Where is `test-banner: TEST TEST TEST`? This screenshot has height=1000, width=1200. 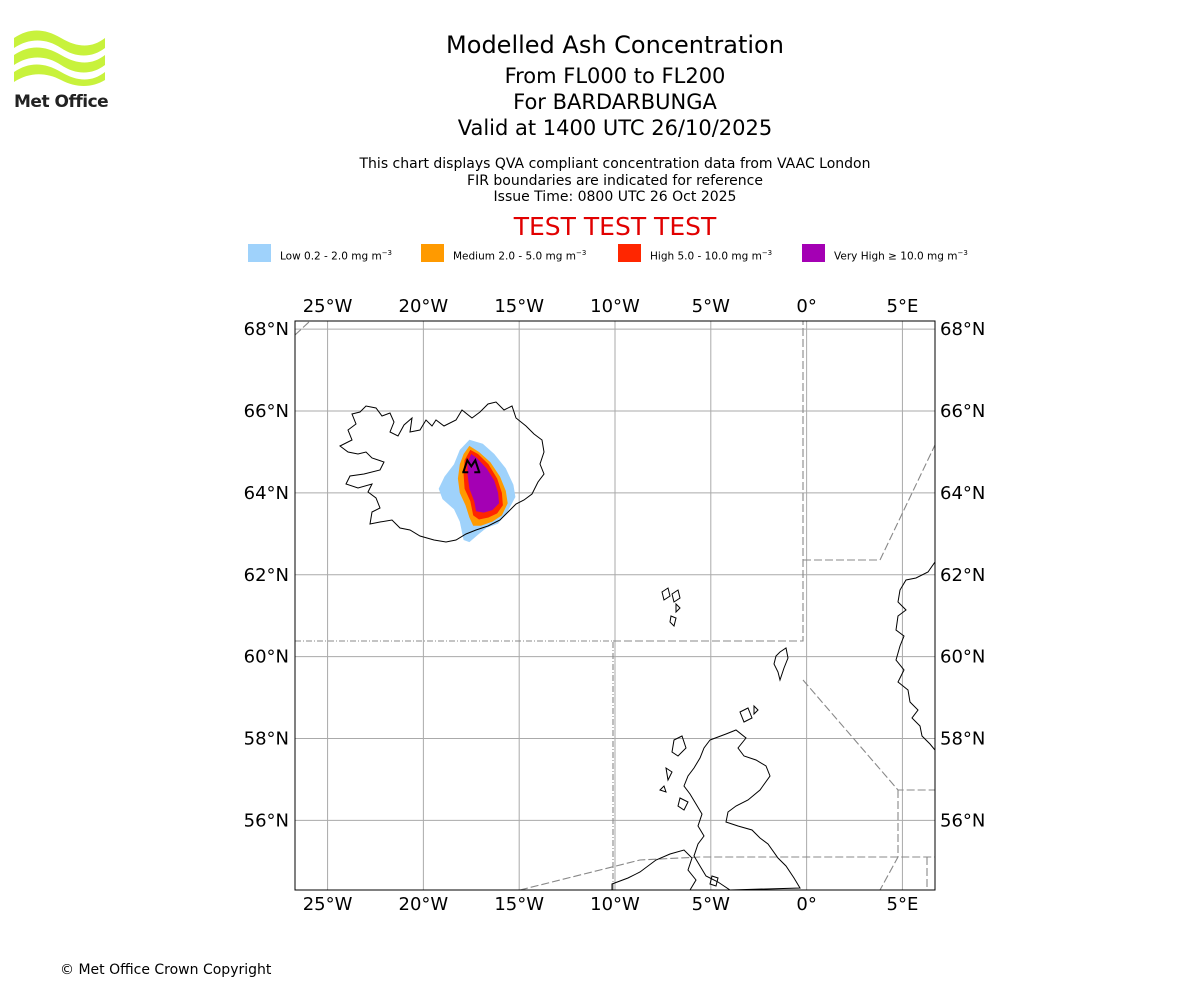
test-banner: TEST TEST TEST is located at coordinates (615, 226).